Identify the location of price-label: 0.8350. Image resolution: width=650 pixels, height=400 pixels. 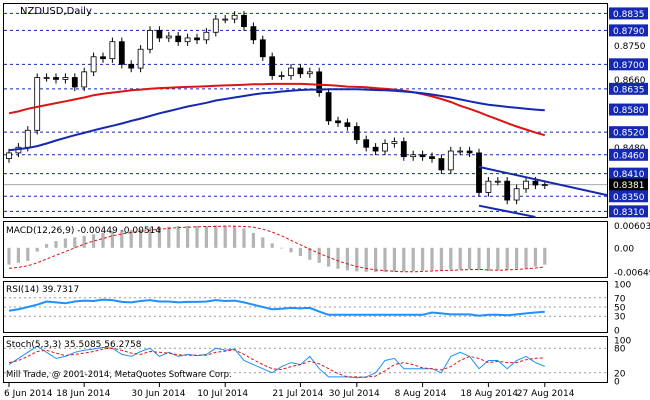
(629, 198).